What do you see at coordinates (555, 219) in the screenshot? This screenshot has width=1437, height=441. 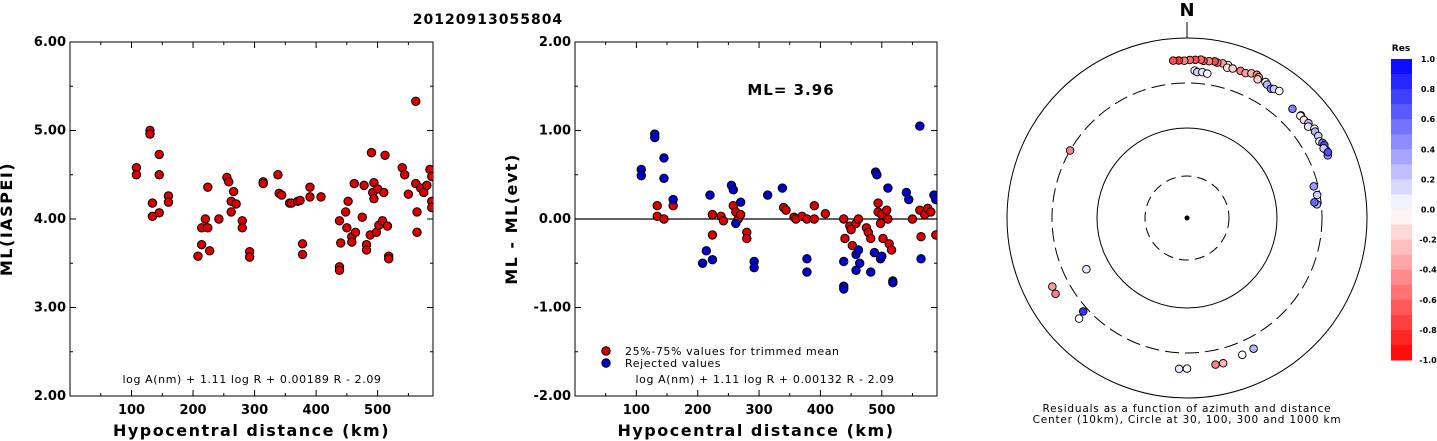 I see `y-tick-label: 0.00` at bounding box center [555, 219].